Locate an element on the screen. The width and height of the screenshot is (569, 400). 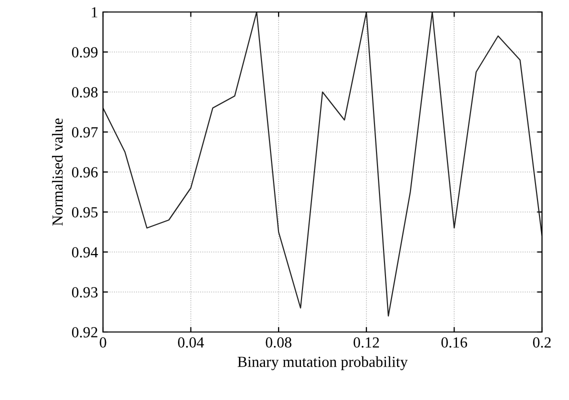
y-tick-label: 0.94 is located at coordinates (85, 252).